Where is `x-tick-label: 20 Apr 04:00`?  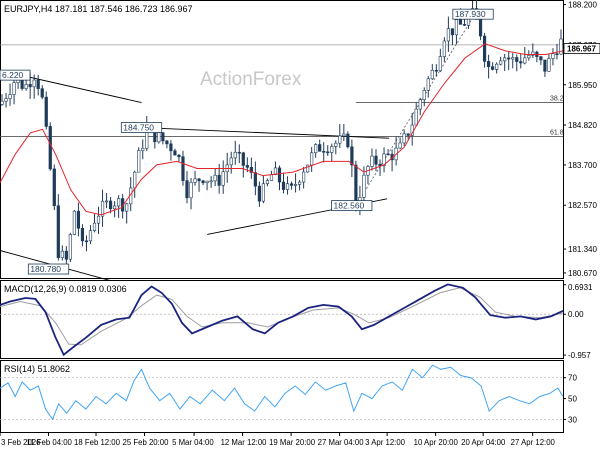 x-tick-label: 20 Apr 04:00 is located at coordinates (483, 442).